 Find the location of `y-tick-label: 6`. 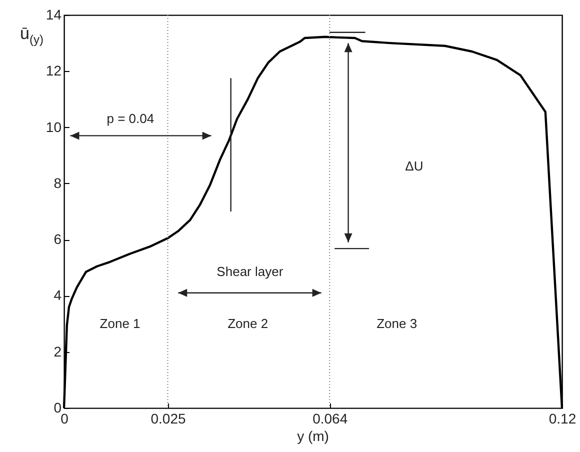

y-tick-label: 6 is located at coordinates (58, 239).